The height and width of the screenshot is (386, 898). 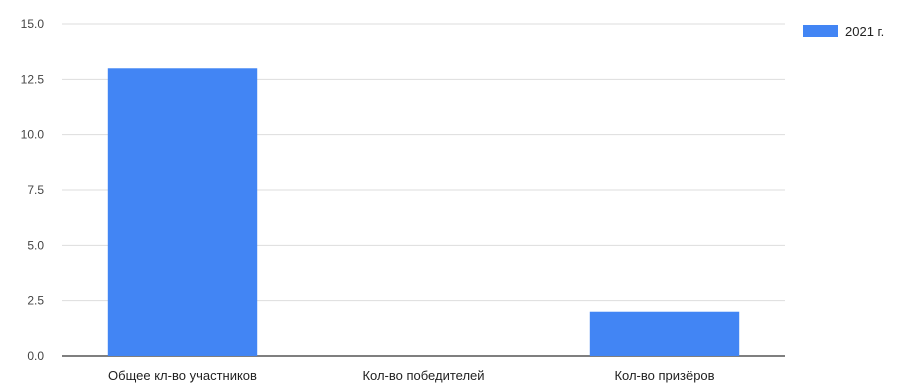 What do you see at coordinates (33, 24) in the screenshot?
I see `y-tick-label: 15.0` at bounding box center [33, 24].